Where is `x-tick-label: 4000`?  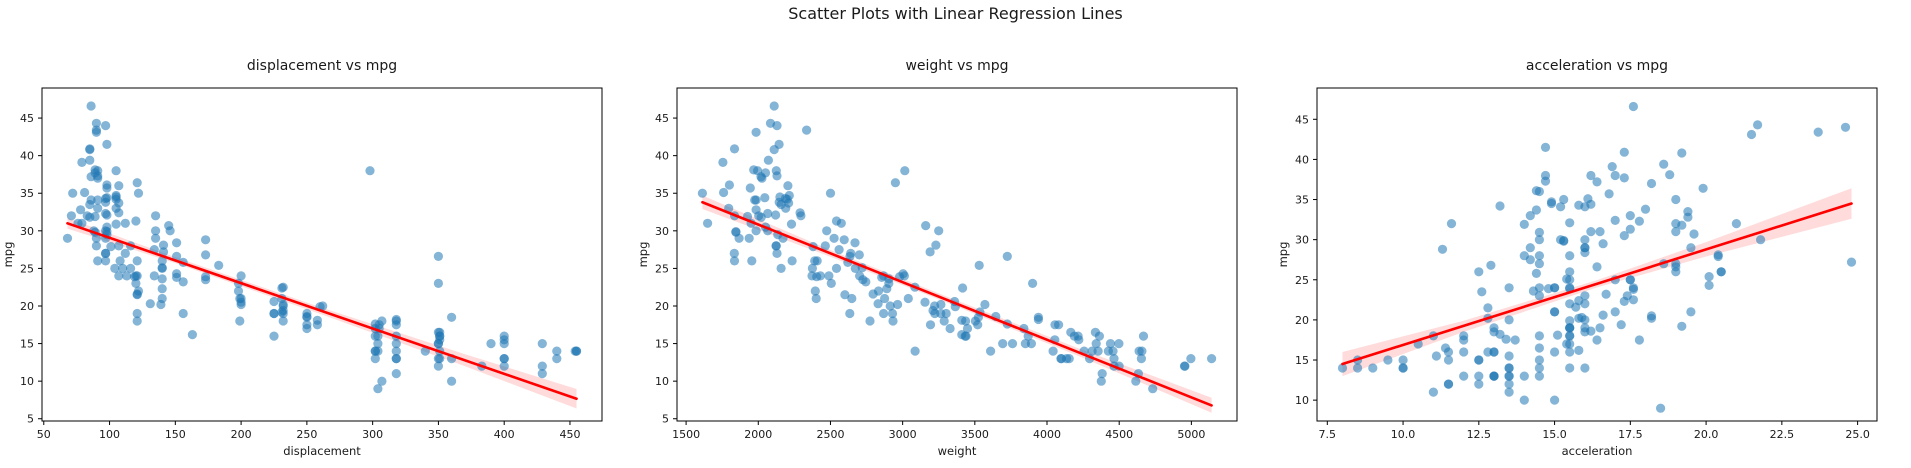
x-tick-label: 4000 is located at coordinates (1047, 434).